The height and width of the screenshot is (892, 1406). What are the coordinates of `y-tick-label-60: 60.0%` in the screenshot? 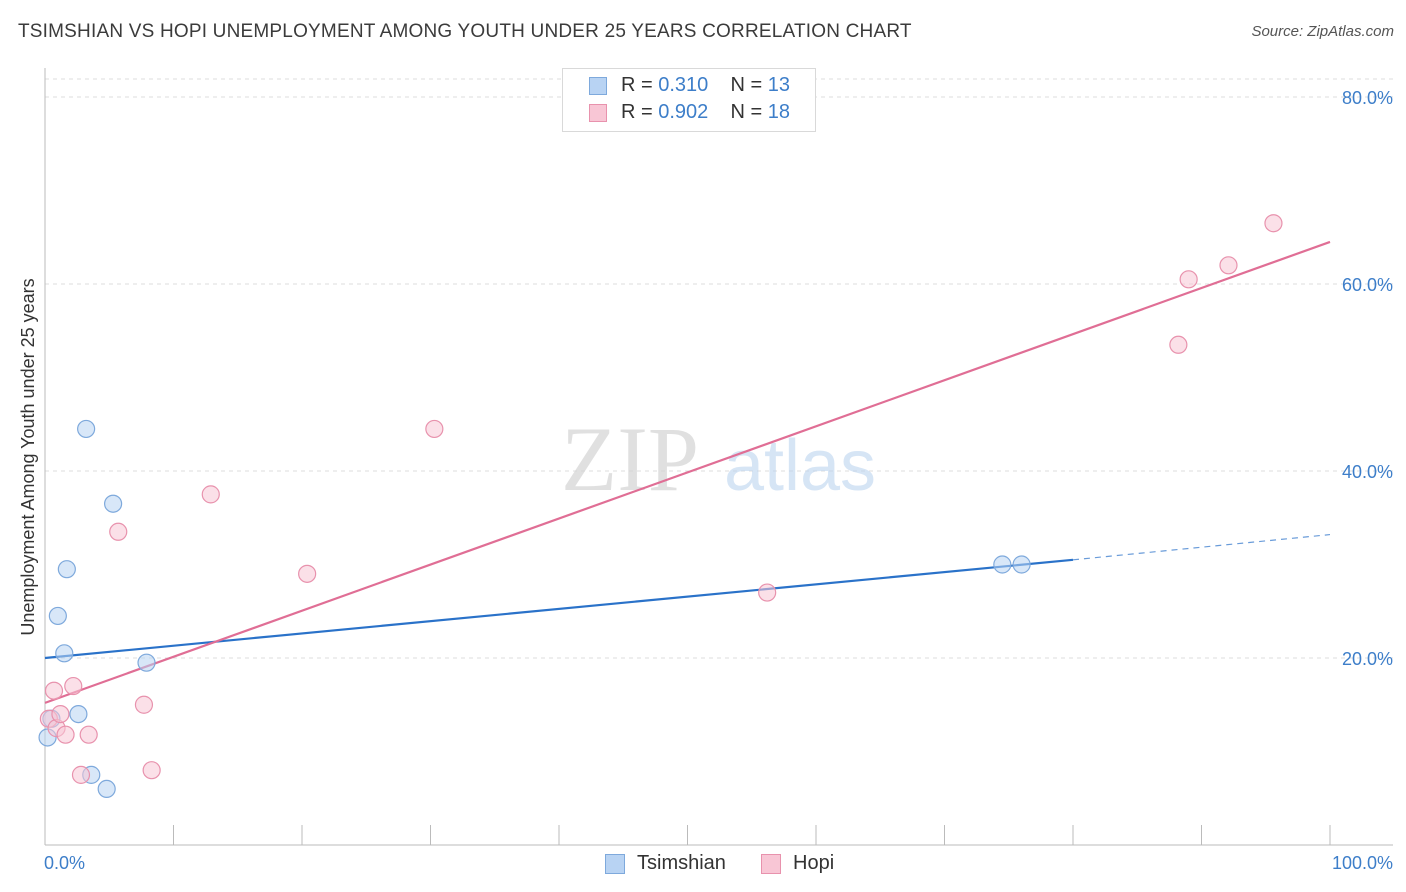 It's located at (1367, 285).